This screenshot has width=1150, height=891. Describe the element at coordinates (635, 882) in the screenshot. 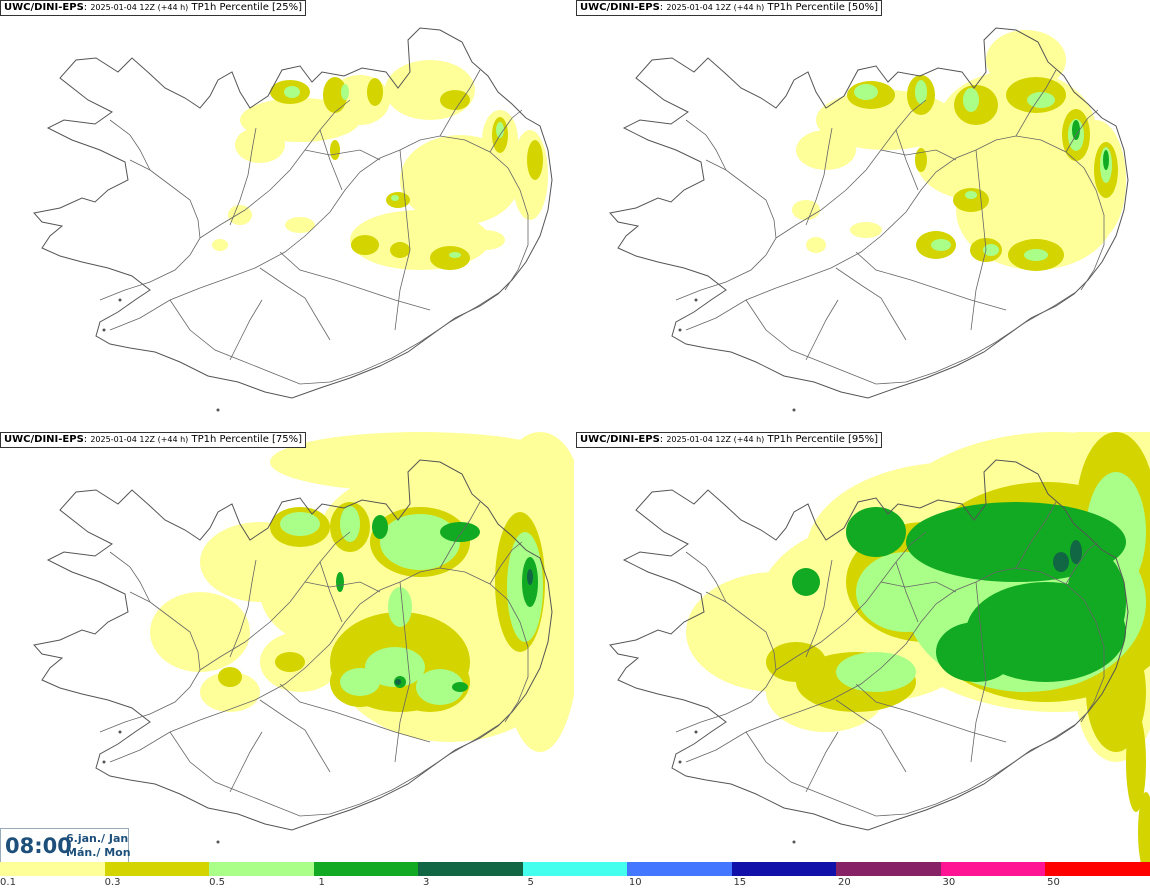

I see `legend-tick-label: 10` at that location.